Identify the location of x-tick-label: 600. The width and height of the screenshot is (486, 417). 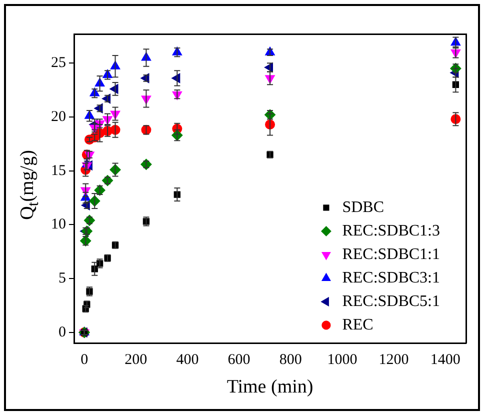
(239, 360).